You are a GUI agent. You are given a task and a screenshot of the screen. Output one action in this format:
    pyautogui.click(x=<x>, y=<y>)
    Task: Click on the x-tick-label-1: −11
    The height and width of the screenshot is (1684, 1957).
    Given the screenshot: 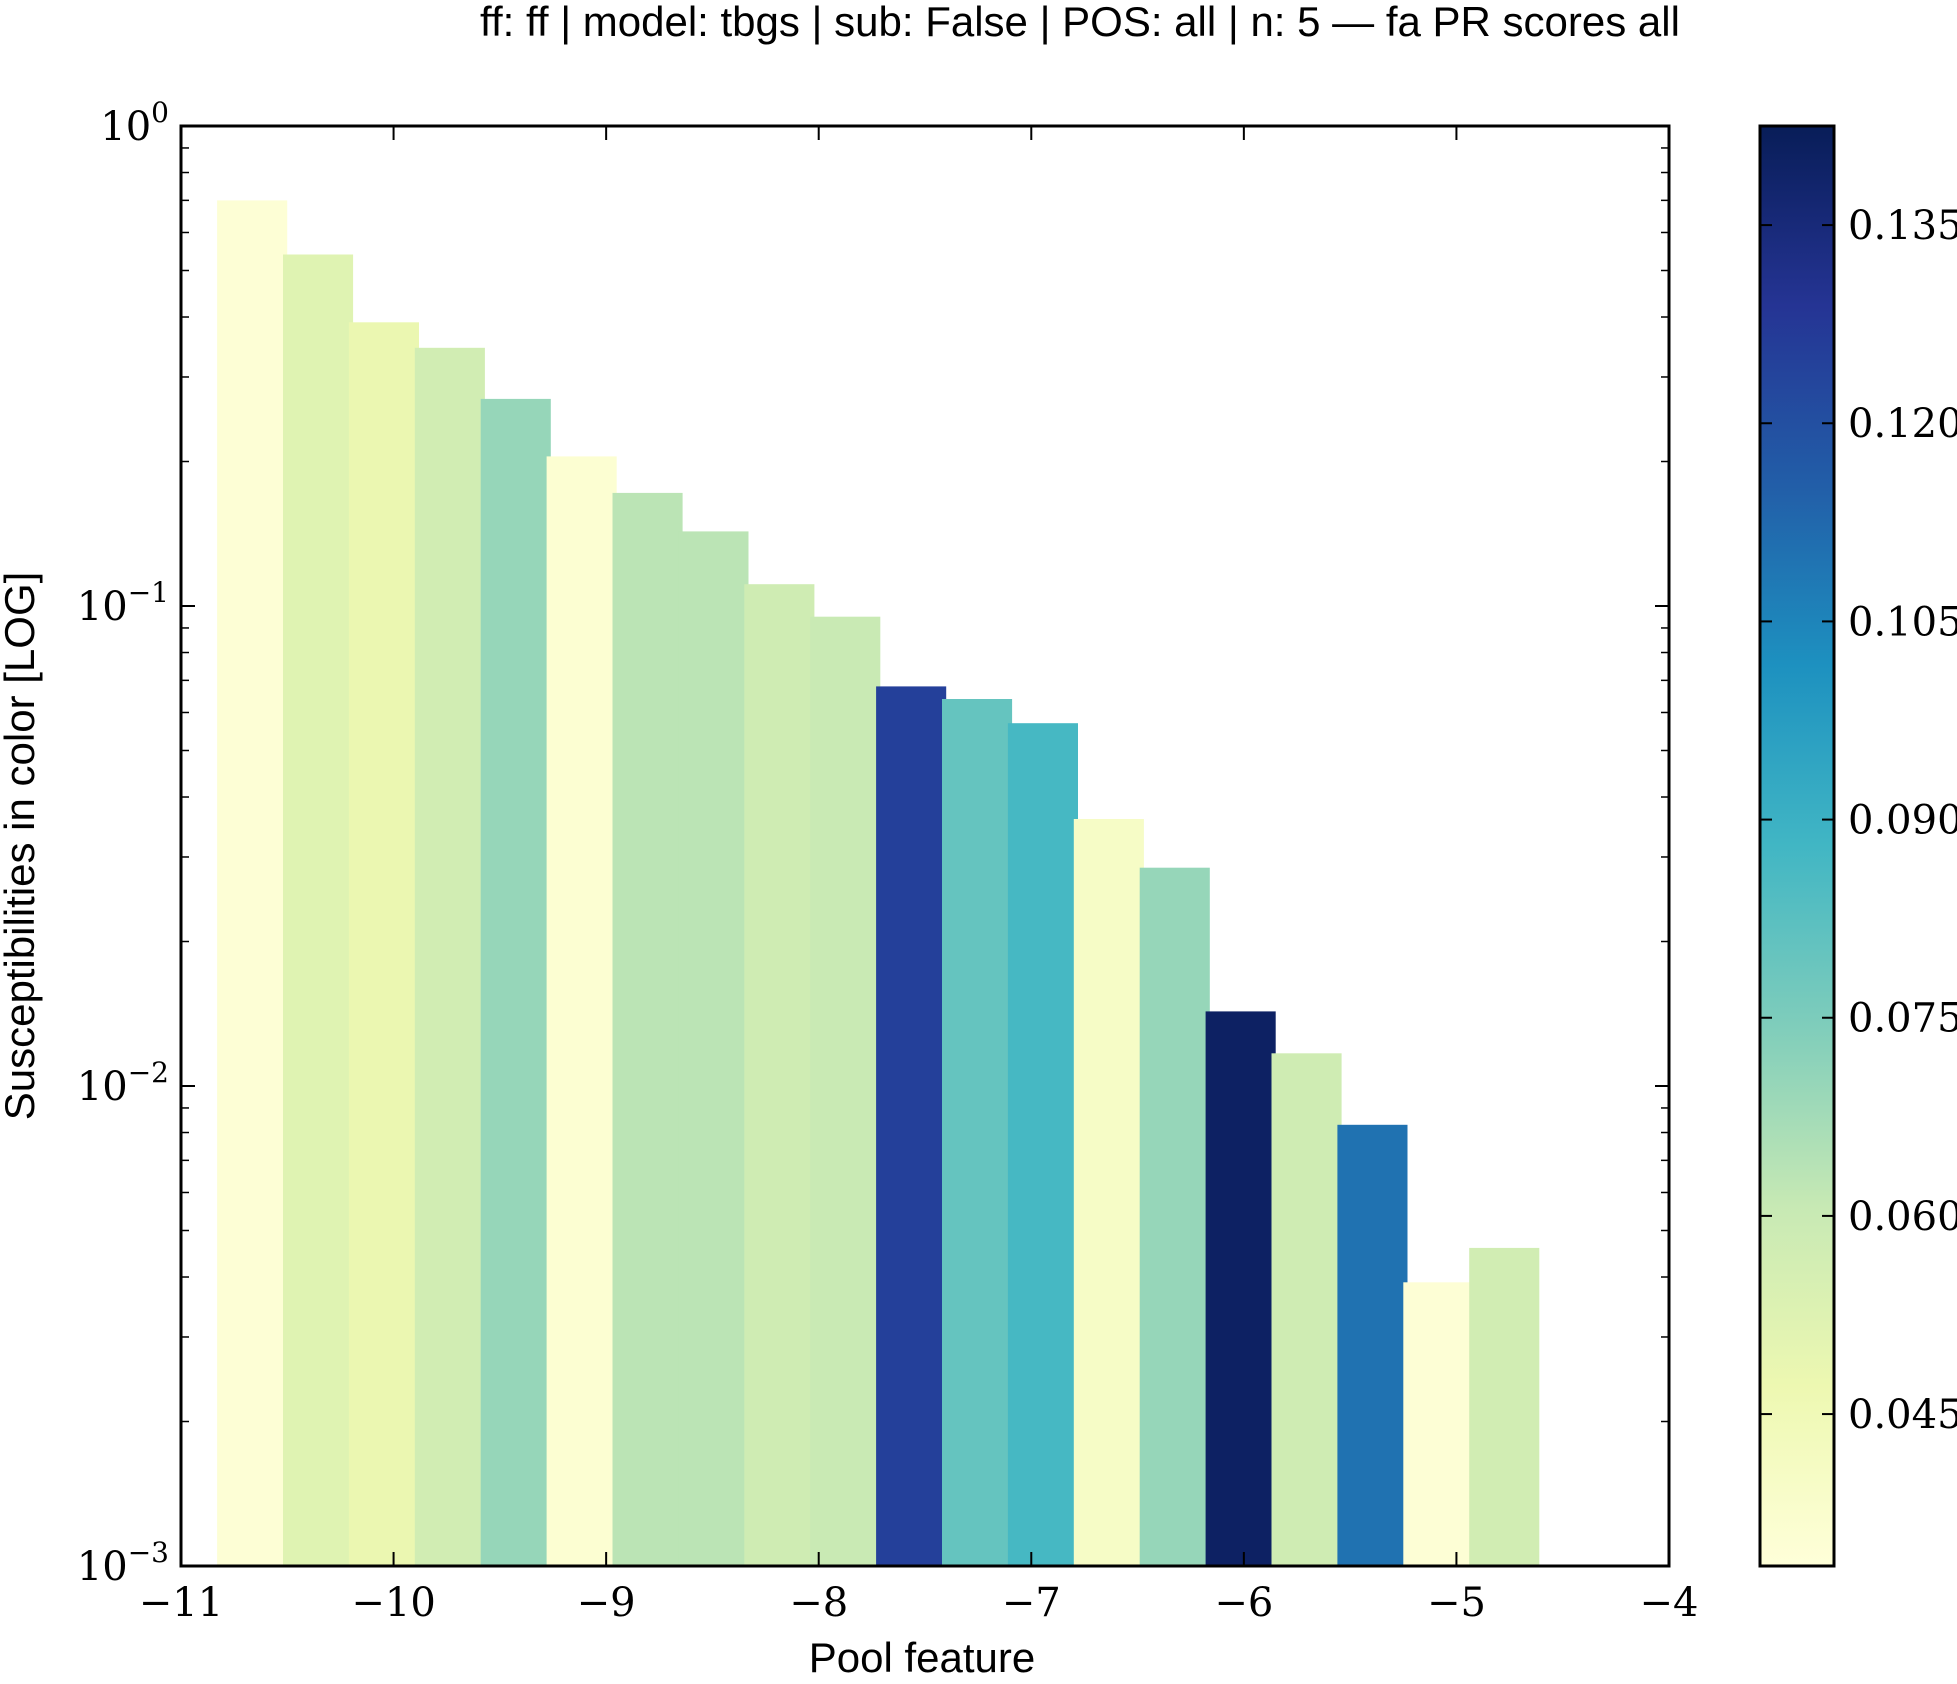 What is the action you would take?
    pyautogui.click(x=181, y=1603)
    